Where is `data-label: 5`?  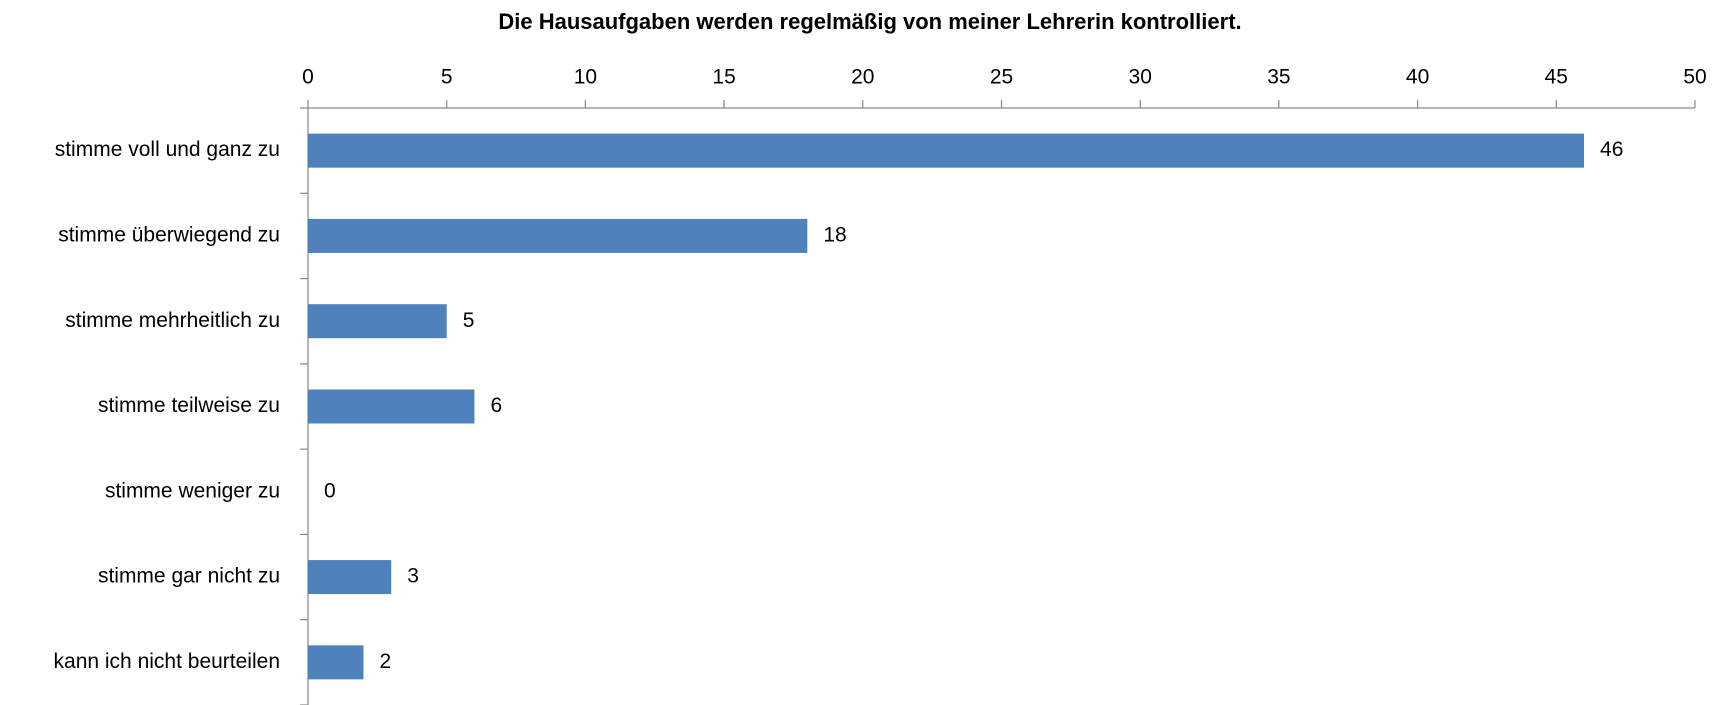
data-label: 5 is located at coordinates (469, 320).